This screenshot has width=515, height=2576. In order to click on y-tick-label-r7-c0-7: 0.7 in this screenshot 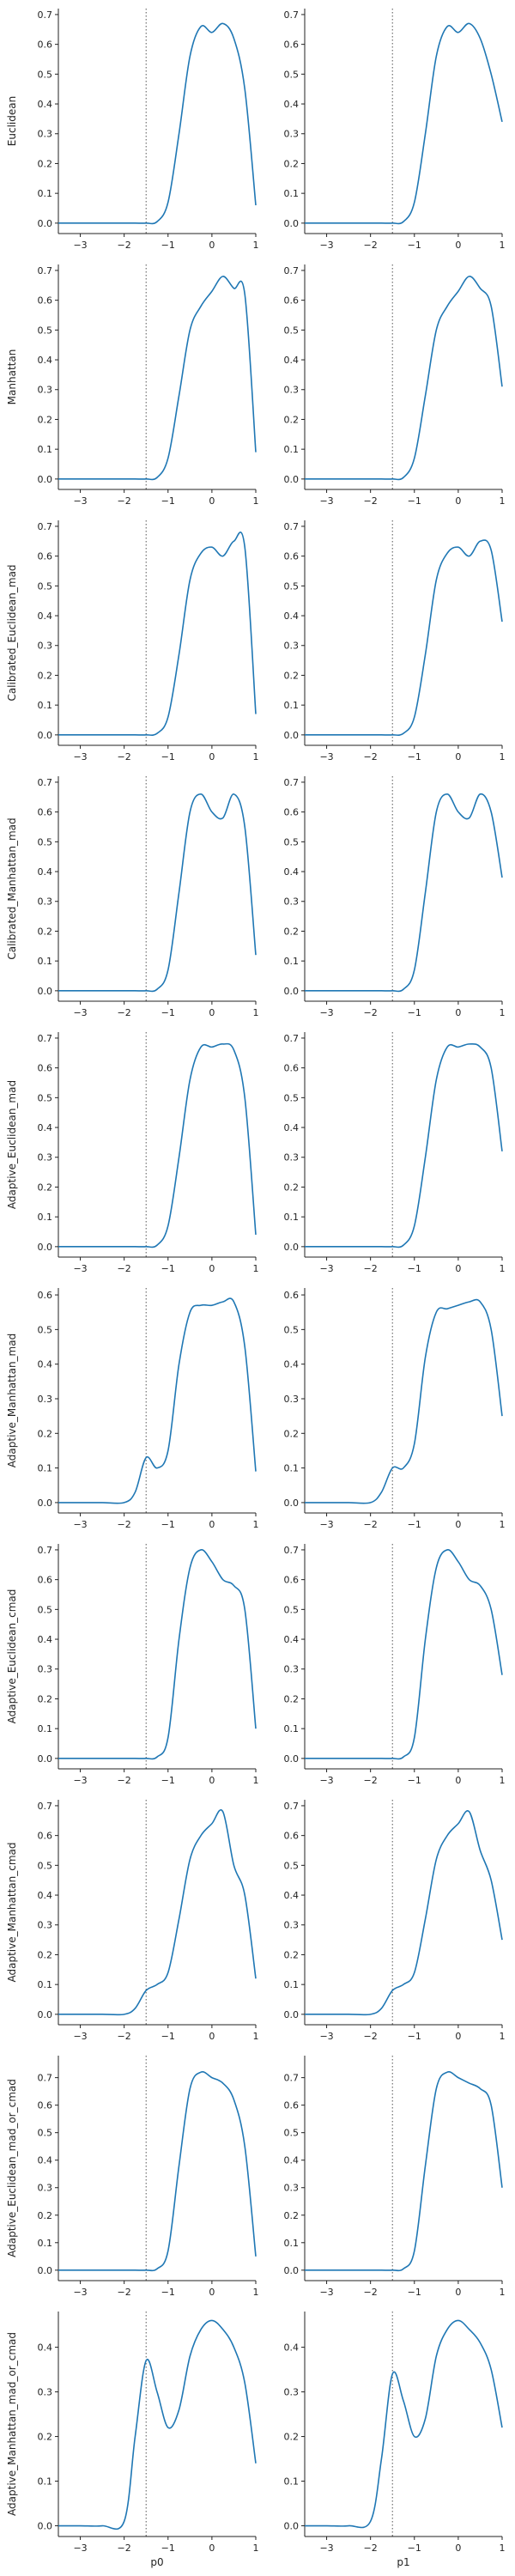, I will do `click(45, 1806)`.